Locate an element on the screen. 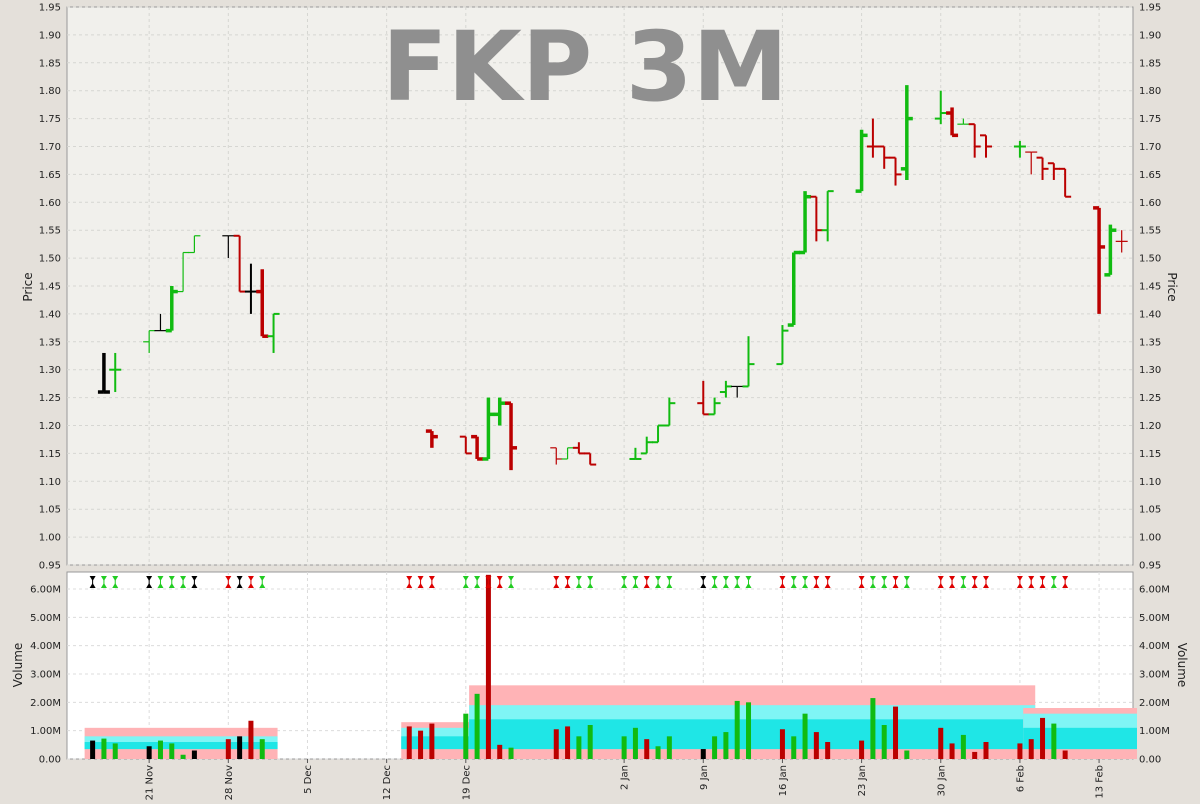 The image size is (1200, 804). date-tick-label: 21 Nov is located at coordinates (150, 782).